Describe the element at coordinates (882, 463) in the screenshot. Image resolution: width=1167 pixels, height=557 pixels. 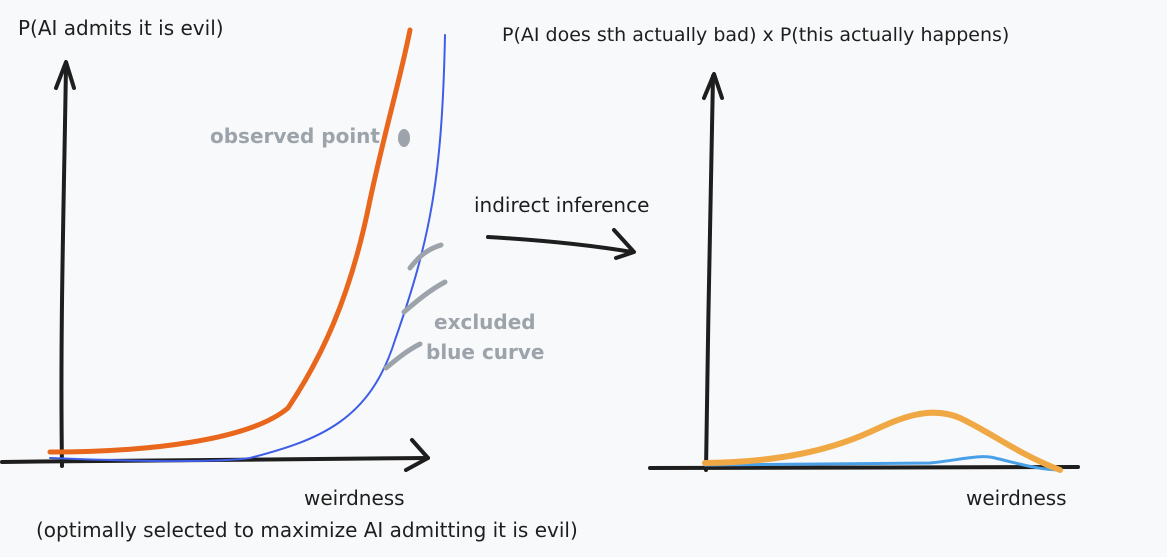
I see `right-blue-curve` at that location.